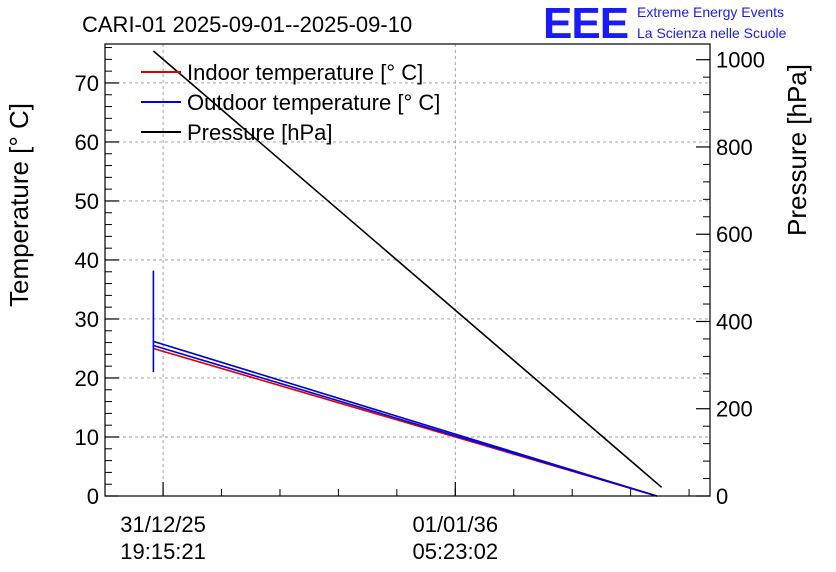 This screenshot has height=572, width=836. I want to click on y2-tick-label: 400, so click(734, 321).